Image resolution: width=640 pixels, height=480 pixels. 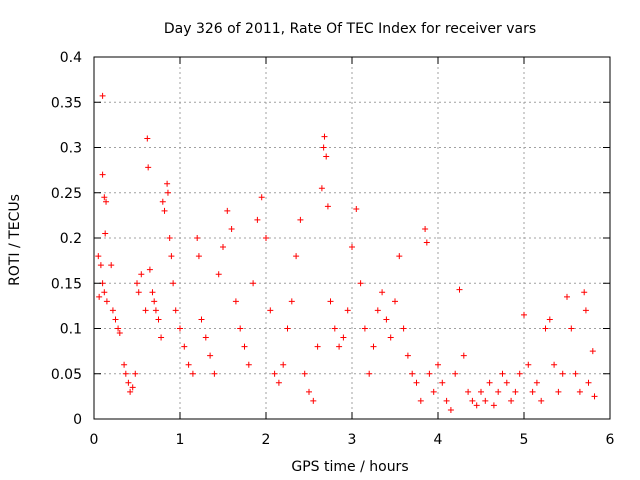 What do you see at coordinates (349, 467) in the screenshot?
I see `x-axis-label: GPS time / hours` at bounding box center [349, 467].